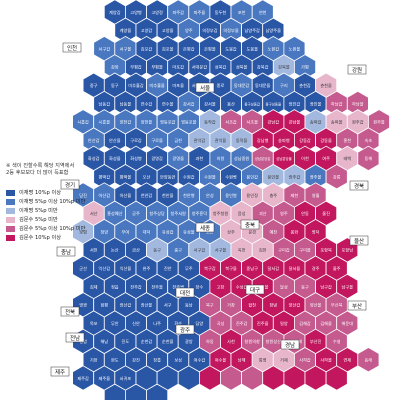  Describe the element at coordinates (263, 12) in the screenshot. I see `district-label: 연천` at that location.